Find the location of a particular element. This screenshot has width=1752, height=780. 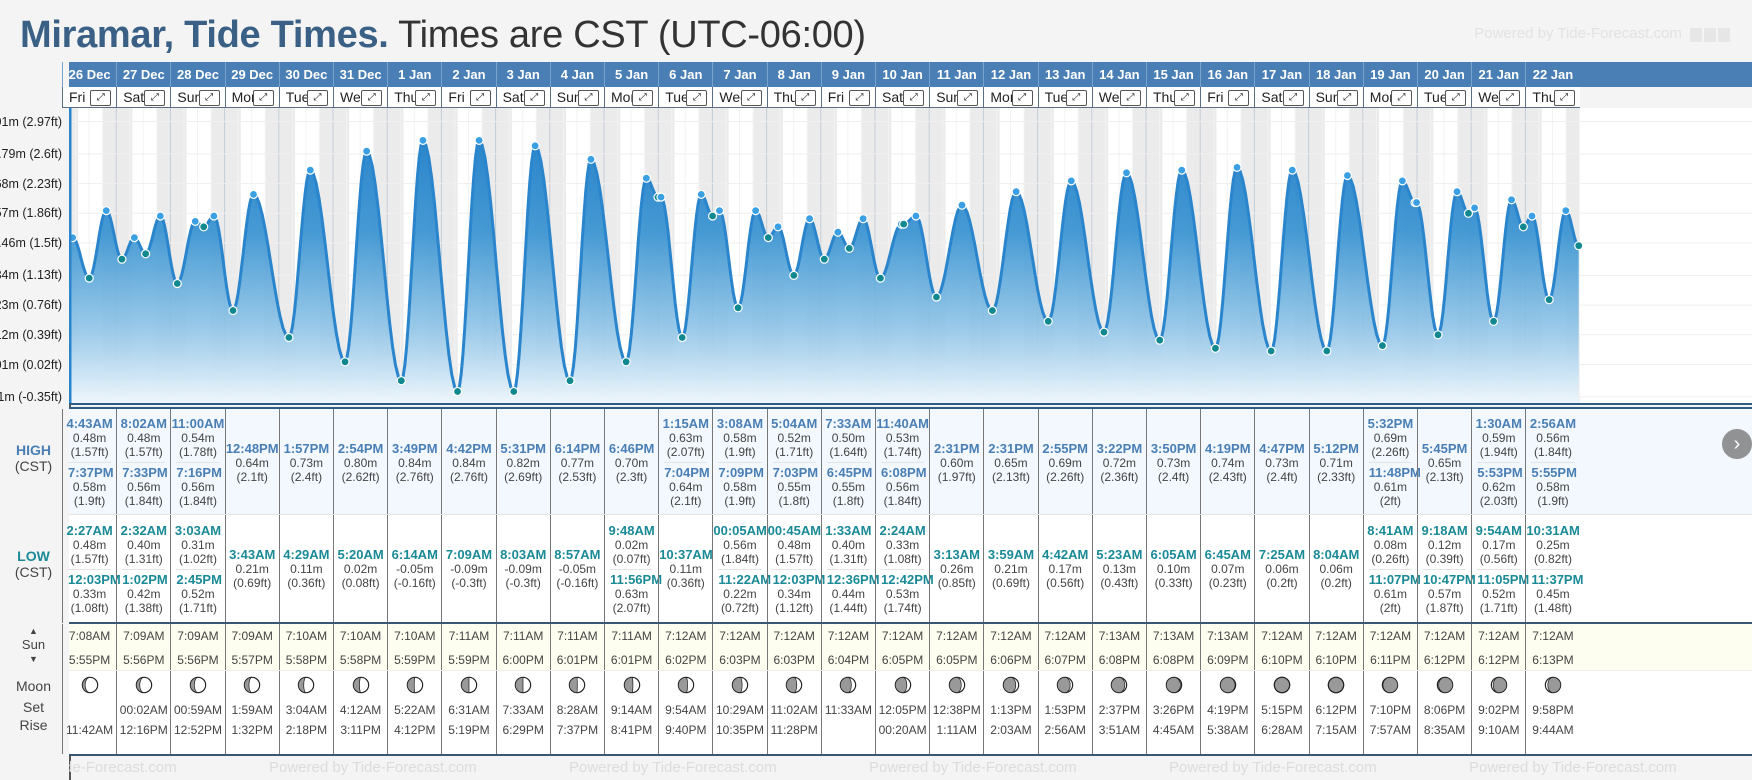

high-tide-events: 2:31PM 0.65m (2.13ft) is located at coordinates (1010, 462).